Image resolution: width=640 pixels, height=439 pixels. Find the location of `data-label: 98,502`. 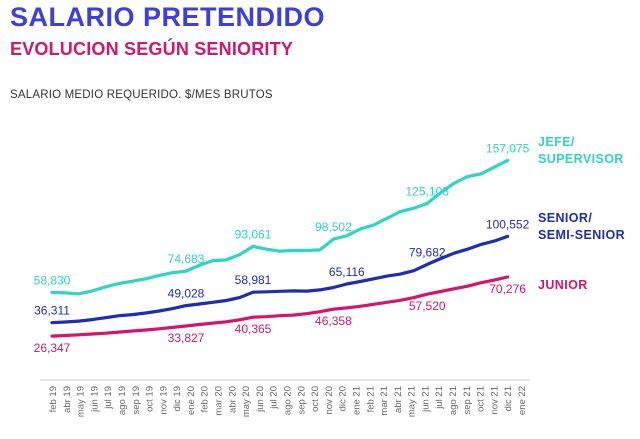

data-label: 98,502 is located at coordinates (333, 227).